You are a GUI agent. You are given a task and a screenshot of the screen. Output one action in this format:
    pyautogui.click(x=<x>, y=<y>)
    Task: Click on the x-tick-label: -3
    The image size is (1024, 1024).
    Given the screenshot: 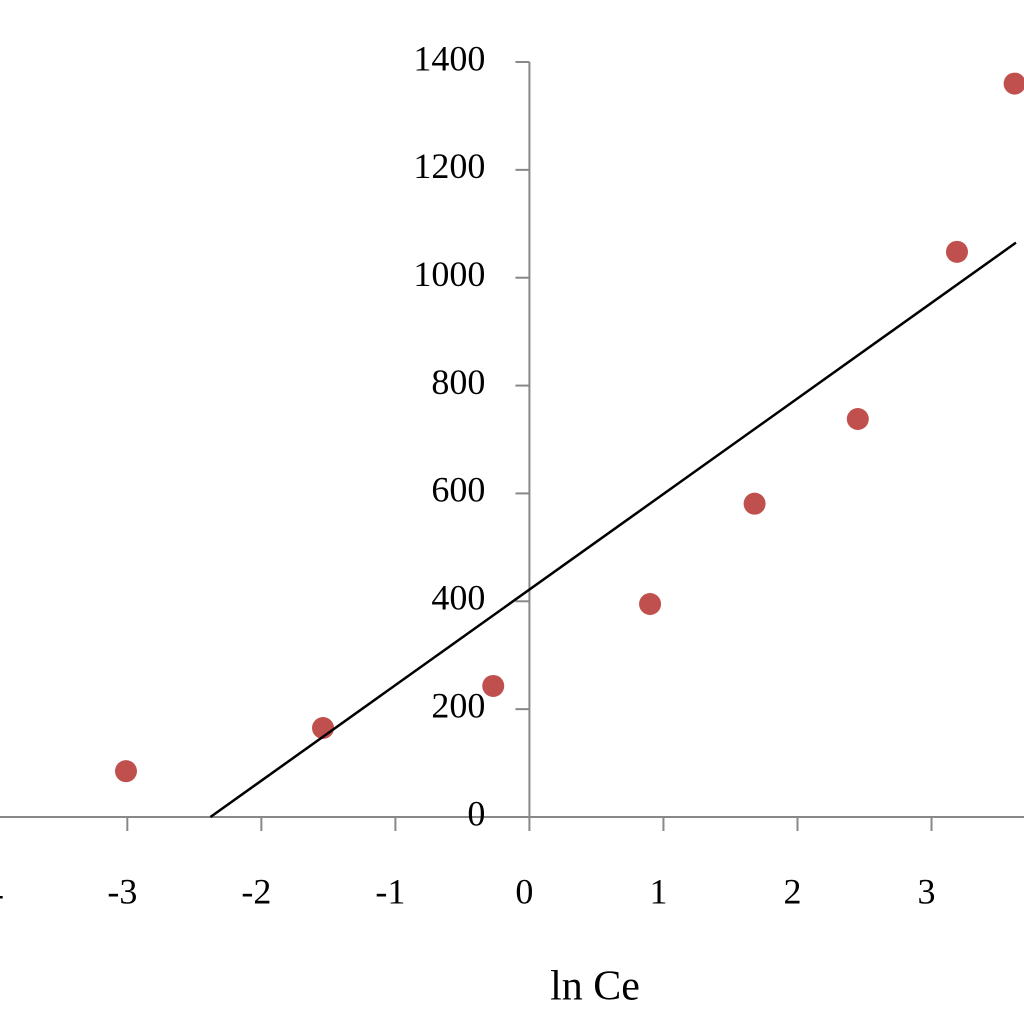 What is the action you would take?
    pyautogui.click(x=122, y=891)
    